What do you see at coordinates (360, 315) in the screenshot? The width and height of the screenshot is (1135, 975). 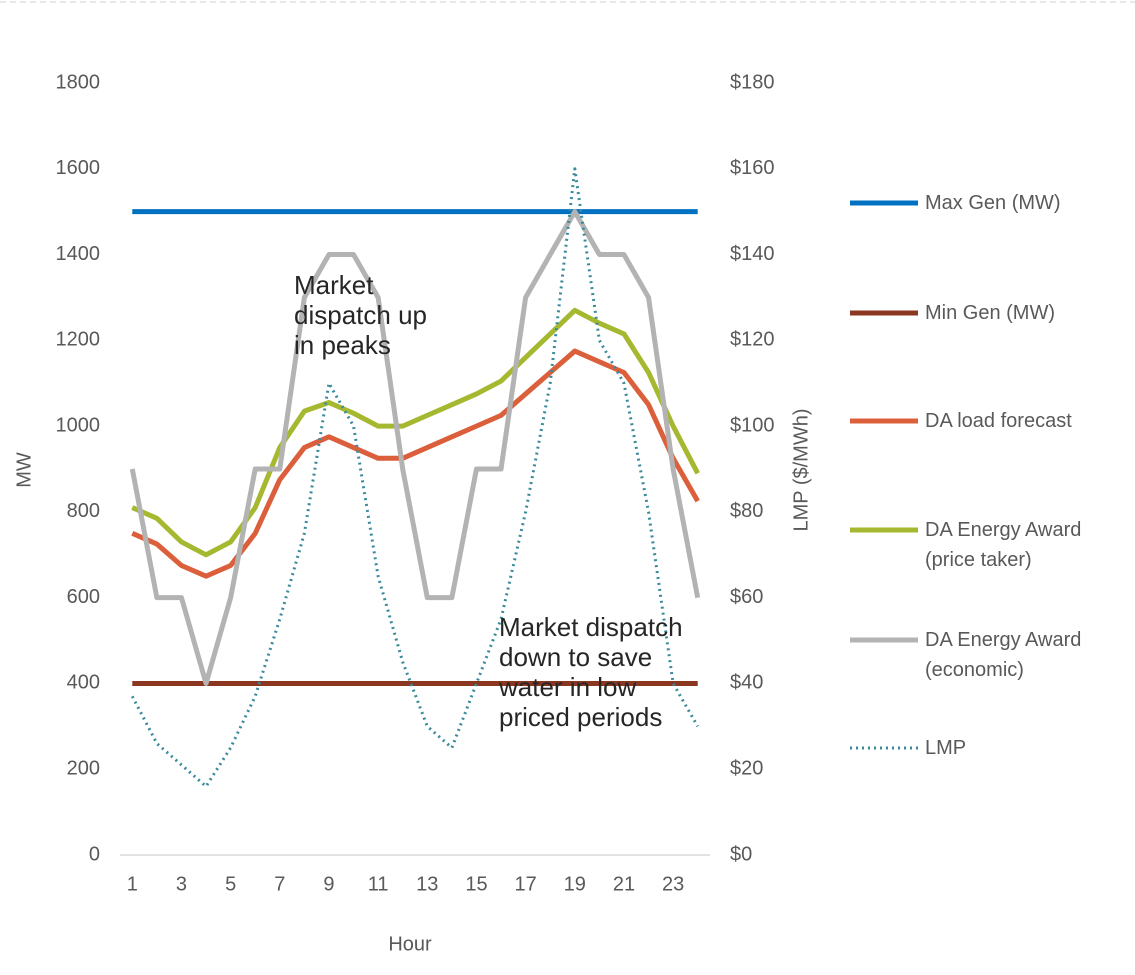 I see `annotation: Market dispatch up in peaks` at bounding box center [360, 315].